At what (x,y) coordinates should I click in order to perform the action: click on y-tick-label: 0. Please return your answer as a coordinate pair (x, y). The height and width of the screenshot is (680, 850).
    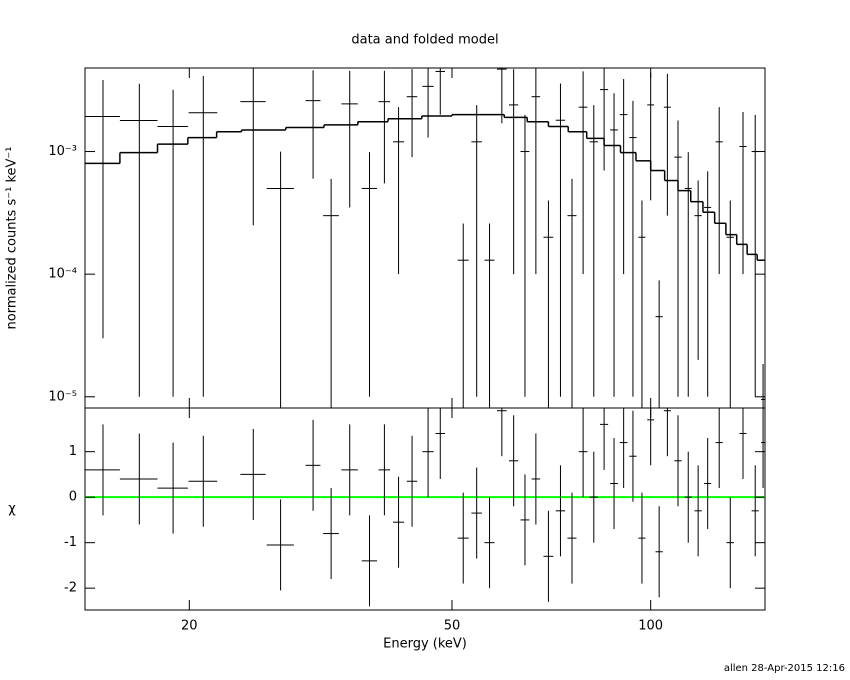
    Looking at the image, I should click on (73, 497).